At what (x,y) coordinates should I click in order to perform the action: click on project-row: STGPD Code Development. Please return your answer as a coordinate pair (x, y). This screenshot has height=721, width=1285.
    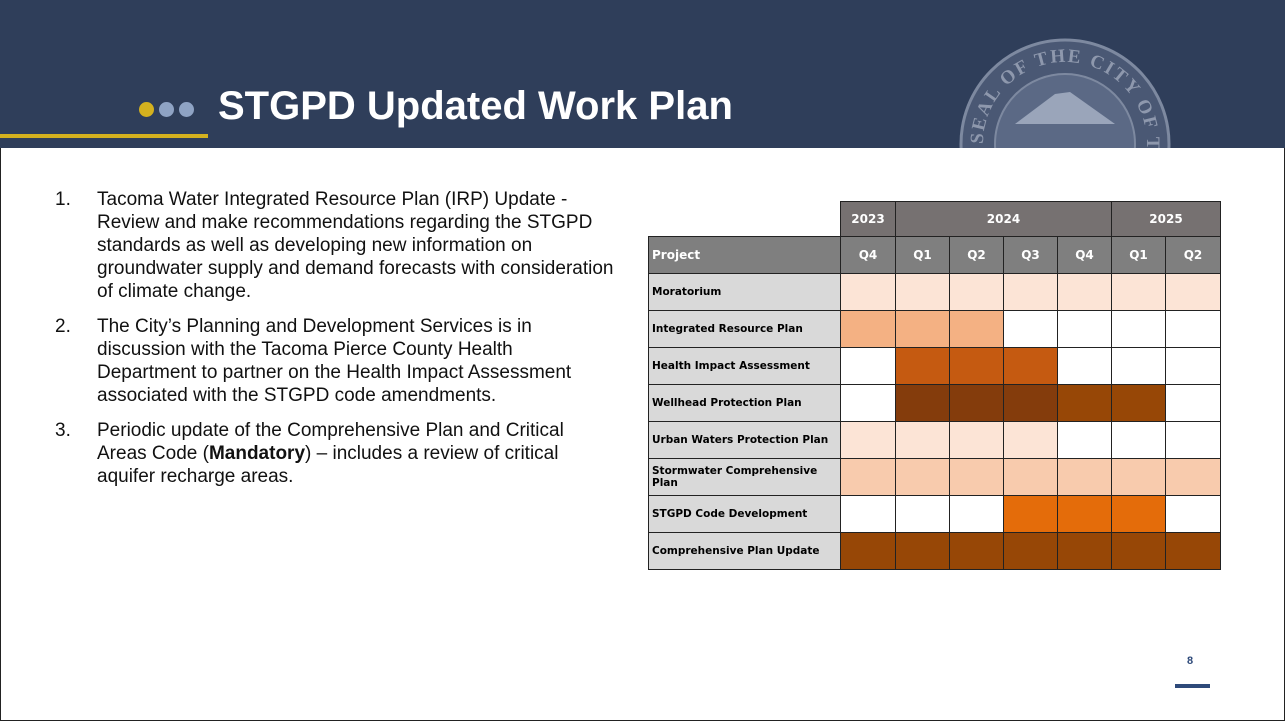
    Looking at the image, I should click on (934, 514).